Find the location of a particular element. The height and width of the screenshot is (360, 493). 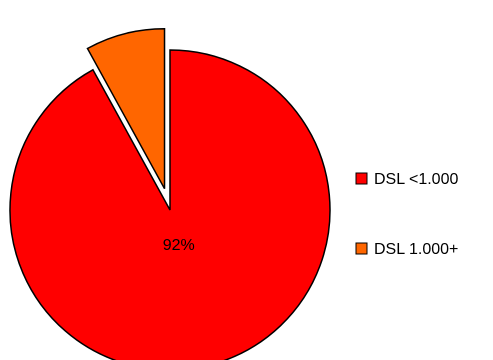

legend-label-0: DSL <1.000 is located at coordinates (416, 179).